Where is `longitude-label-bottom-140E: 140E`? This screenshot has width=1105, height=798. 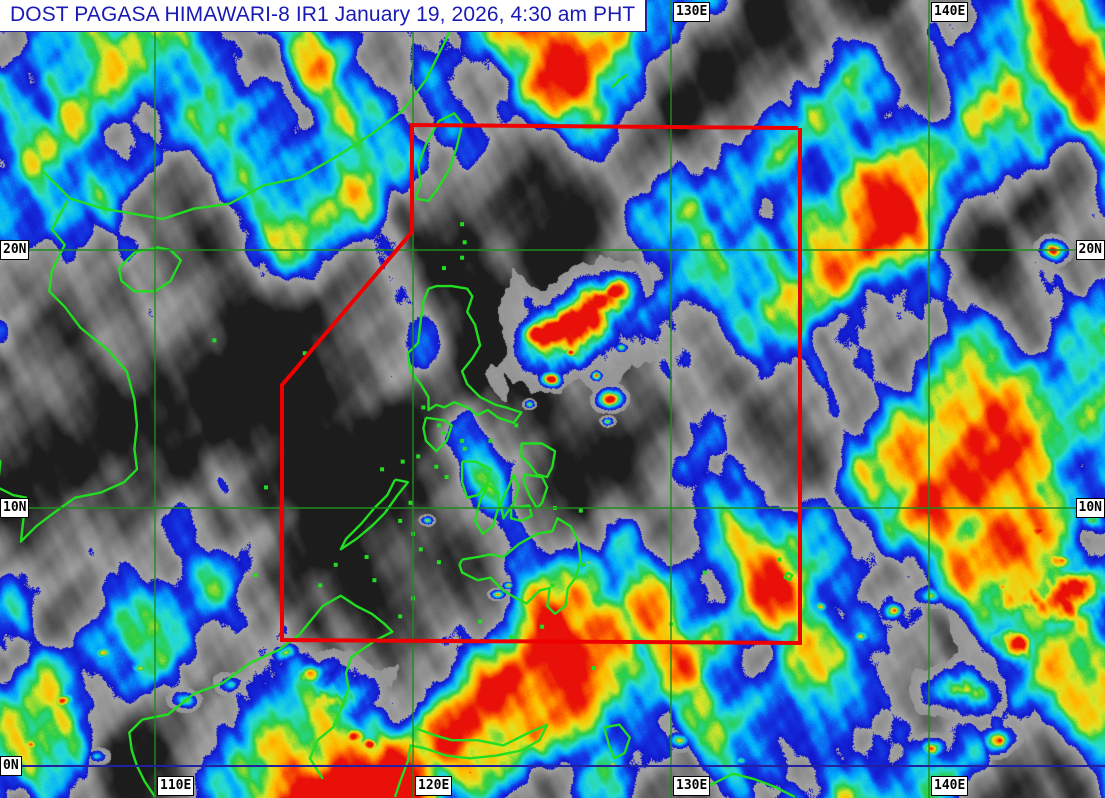
longitude-label-bottom-140E: 140E is located at coordinates (950, 786).